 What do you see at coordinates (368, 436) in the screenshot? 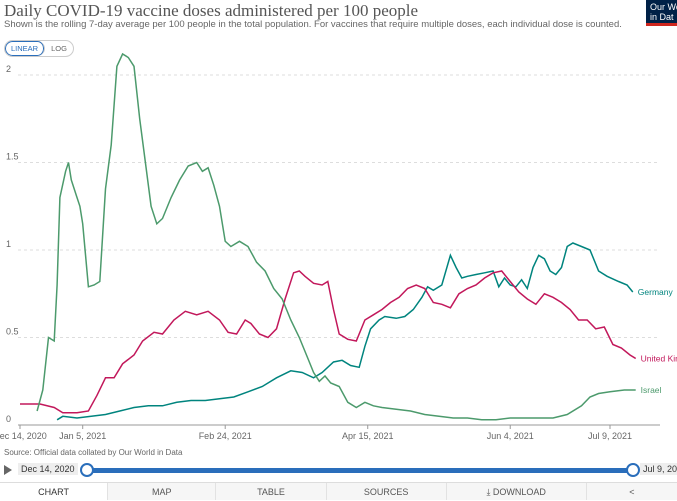
I see `x-tick-label: Apr 15, 2021` at bounding box center [368, 436].